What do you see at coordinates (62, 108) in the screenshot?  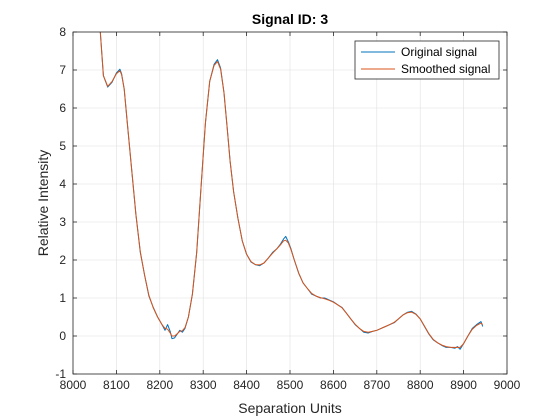 I see `y-tick-label: 6` at bounding box center [62, 108].